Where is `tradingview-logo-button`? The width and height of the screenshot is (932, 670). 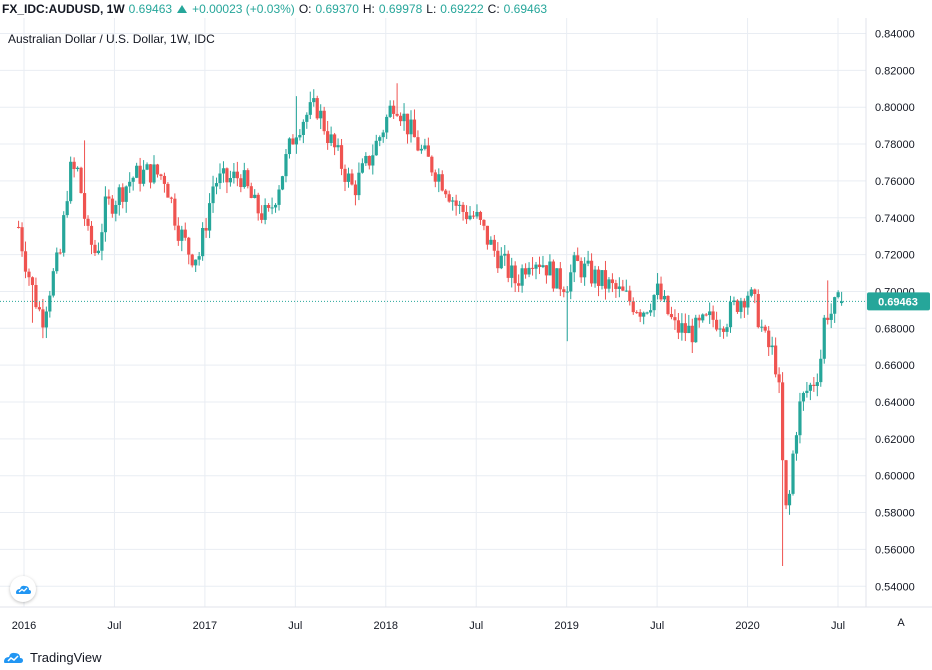 tradingview-logo-button is located at coordinates (23, 589).